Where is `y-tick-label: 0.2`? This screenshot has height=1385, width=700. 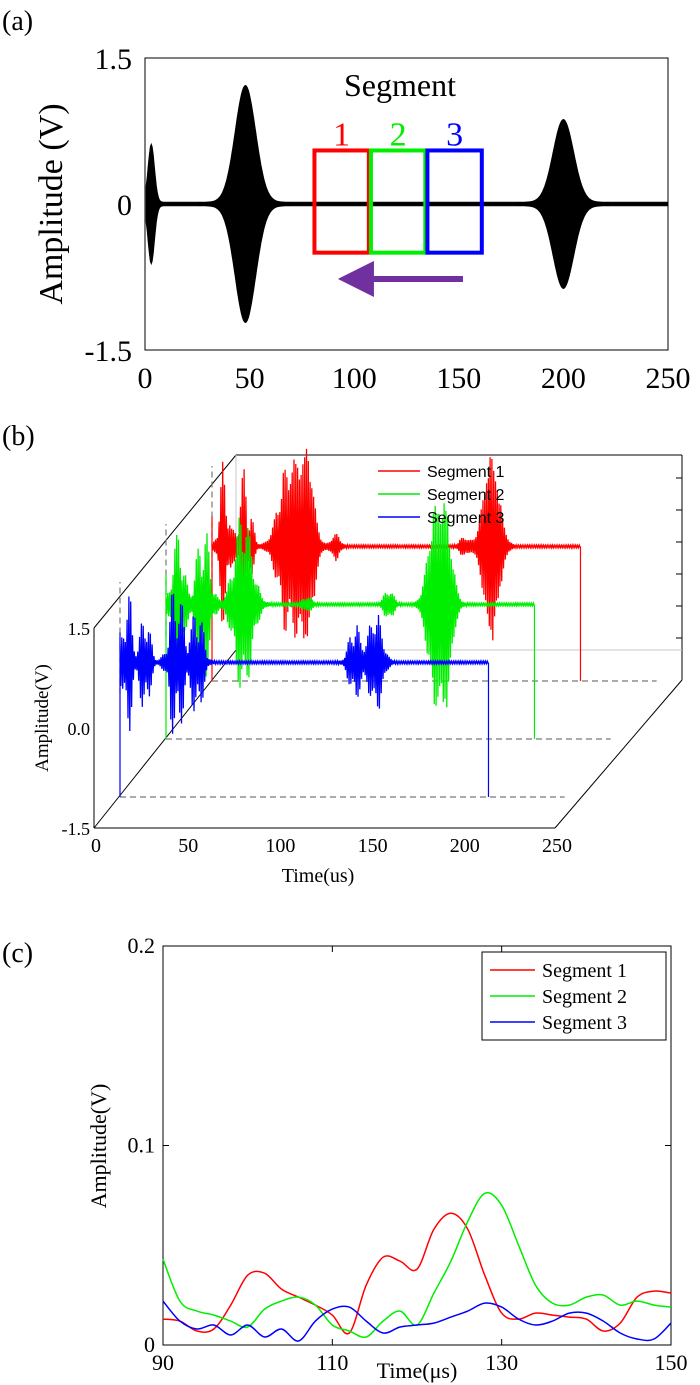 y-tick-label: 0.2 is located at coordinates (142, 945).